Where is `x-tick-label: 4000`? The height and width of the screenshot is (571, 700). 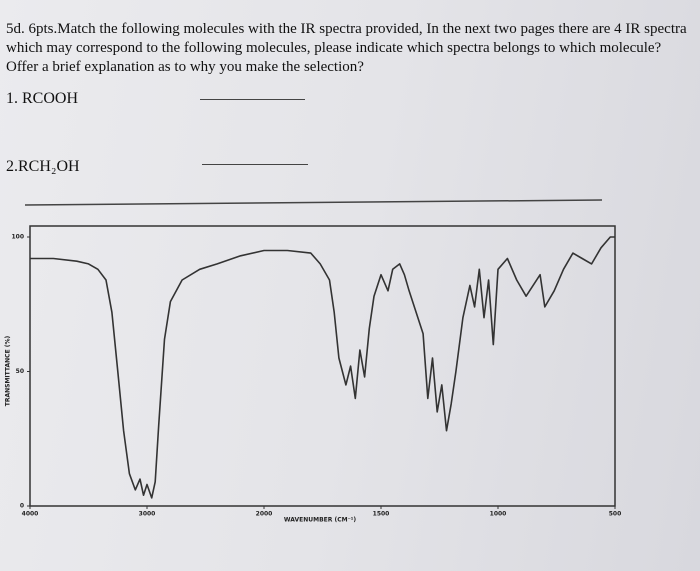
x-tick-label: 4000 is located at coordinates (30, 514).